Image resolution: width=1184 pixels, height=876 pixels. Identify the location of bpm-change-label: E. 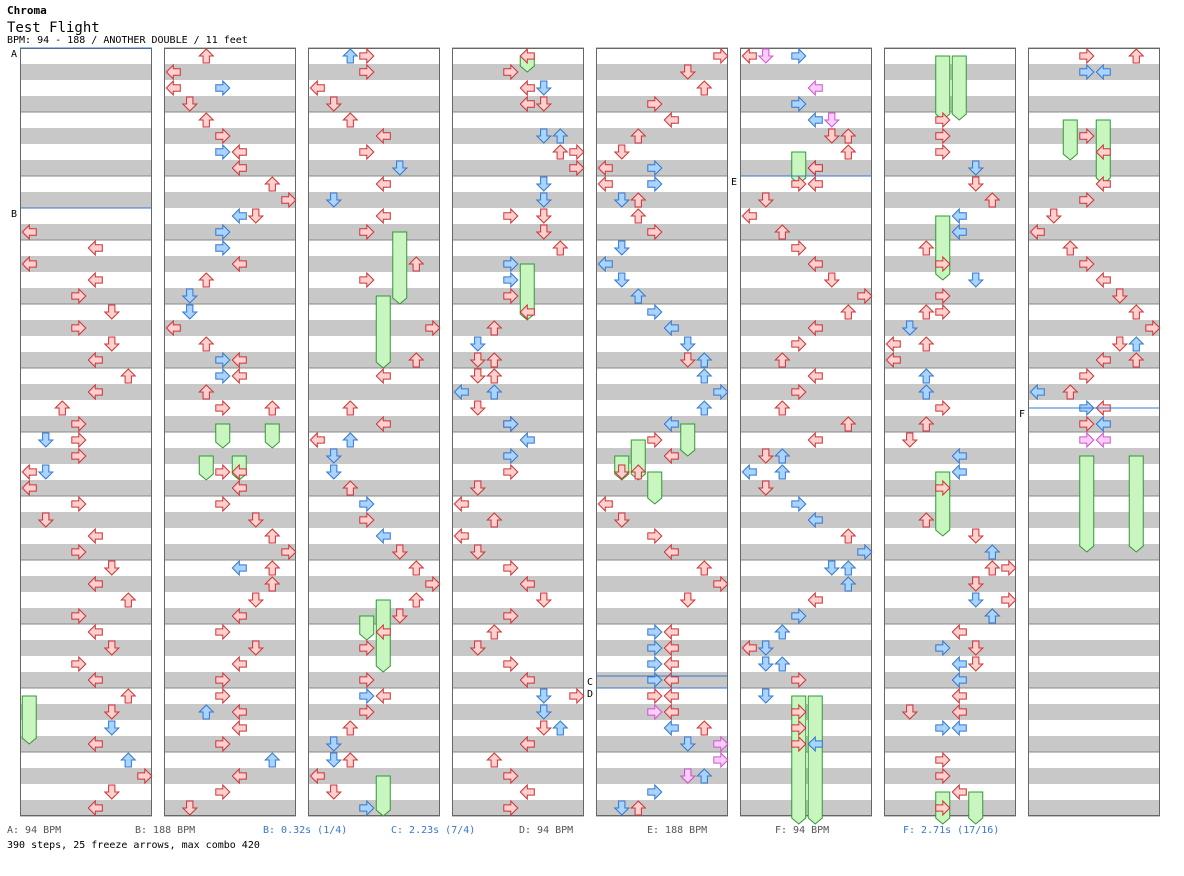
(734, 182).